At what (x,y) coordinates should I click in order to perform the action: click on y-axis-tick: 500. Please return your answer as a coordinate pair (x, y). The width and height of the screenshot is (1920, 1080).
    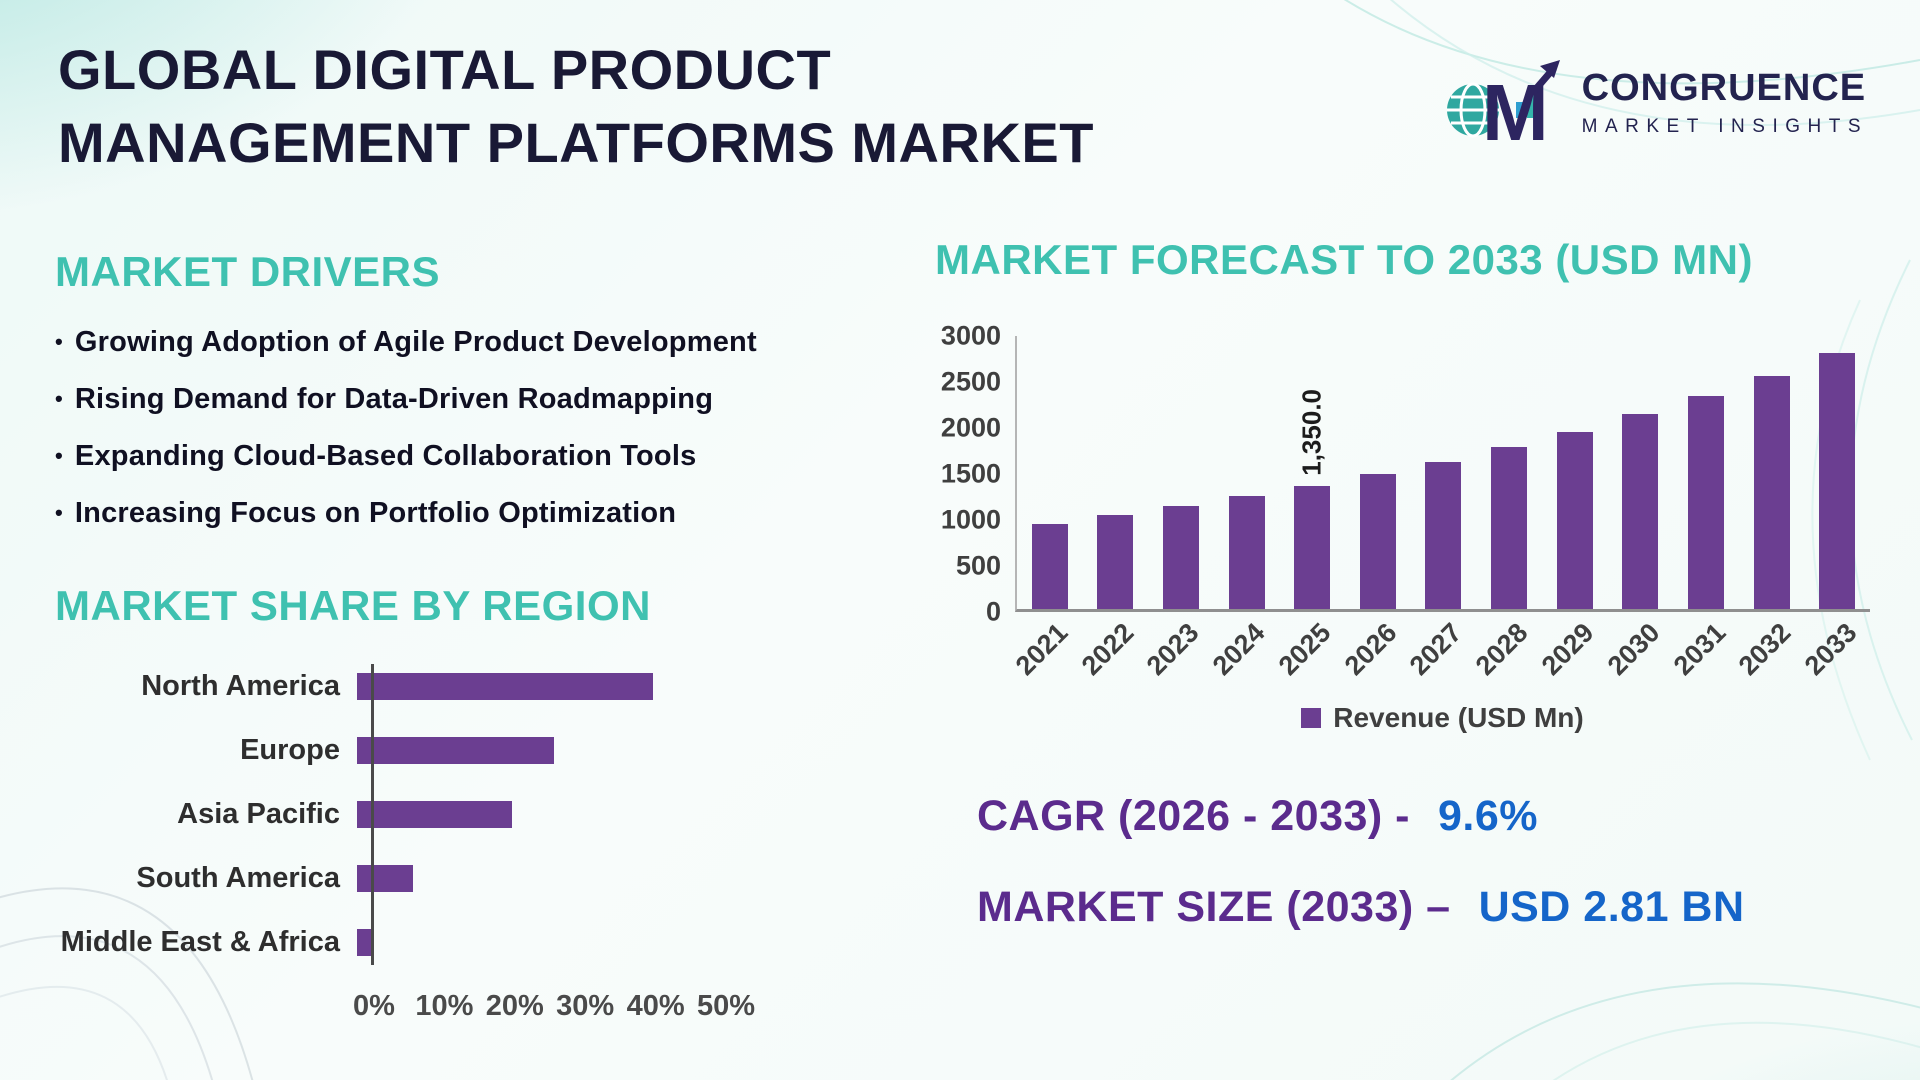
    Looking at the image, I should click on (978, 565).